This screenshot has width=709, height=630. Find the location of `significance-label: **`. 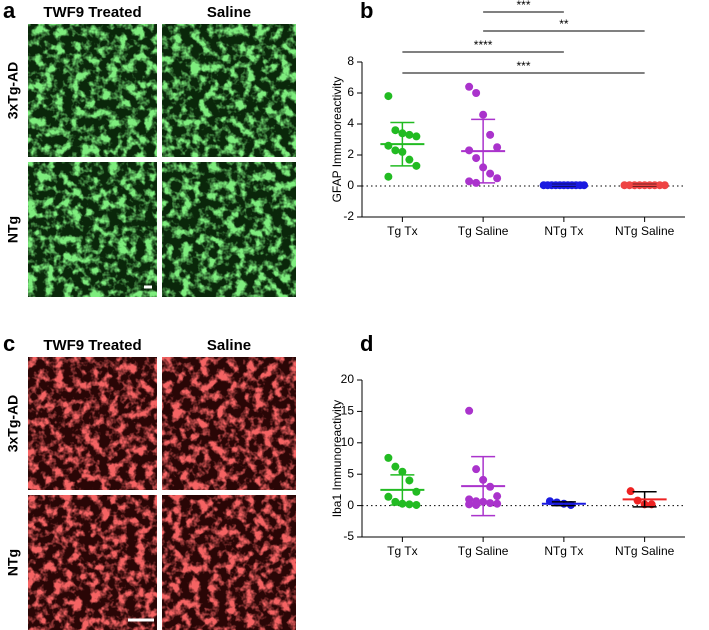

significance-label: ** is located at coordinates (564, 24).